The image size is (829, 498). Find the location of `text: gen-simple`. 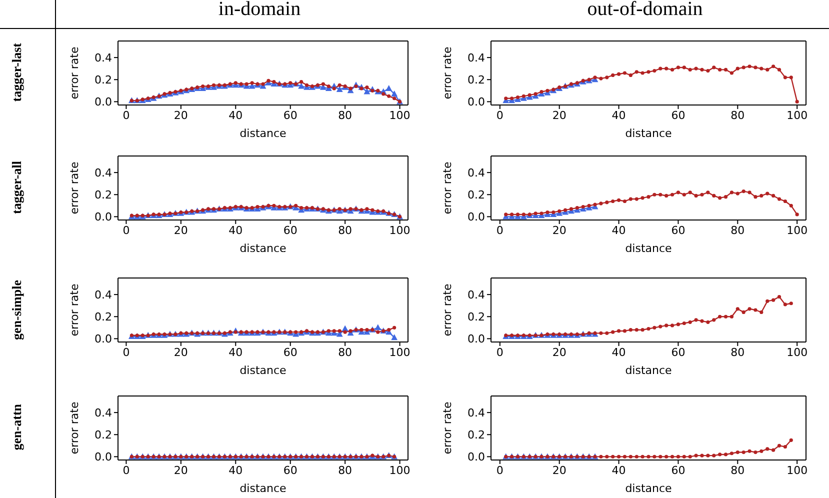

text: gen-simple is located at coordinates (17, 310).